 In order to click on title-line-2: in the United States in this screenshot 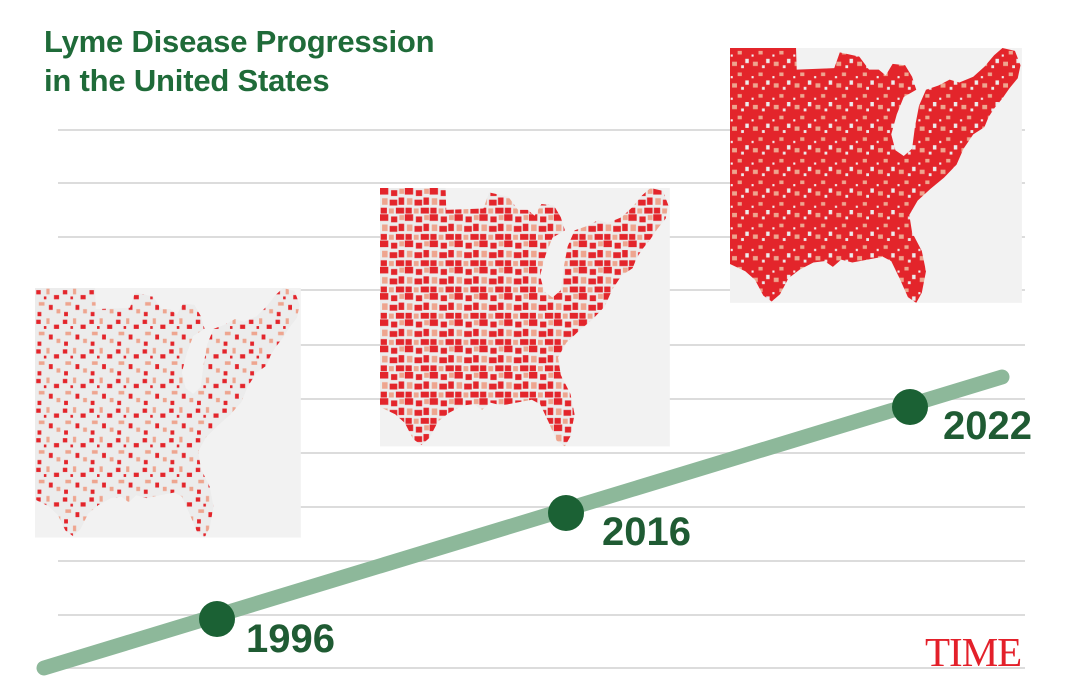, I will do `click(187, 80)`.